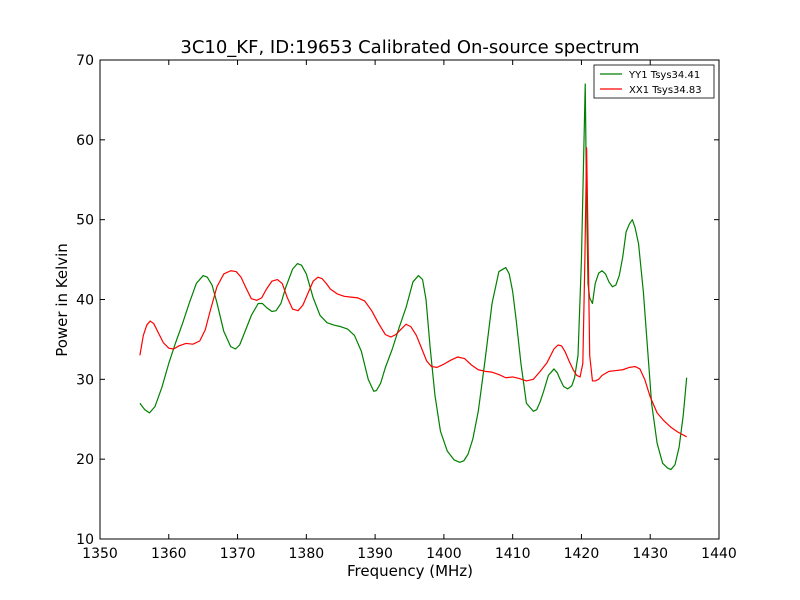 The image size is (800, 600). I want to click on y-tick-label: 40, so click(85, 301).